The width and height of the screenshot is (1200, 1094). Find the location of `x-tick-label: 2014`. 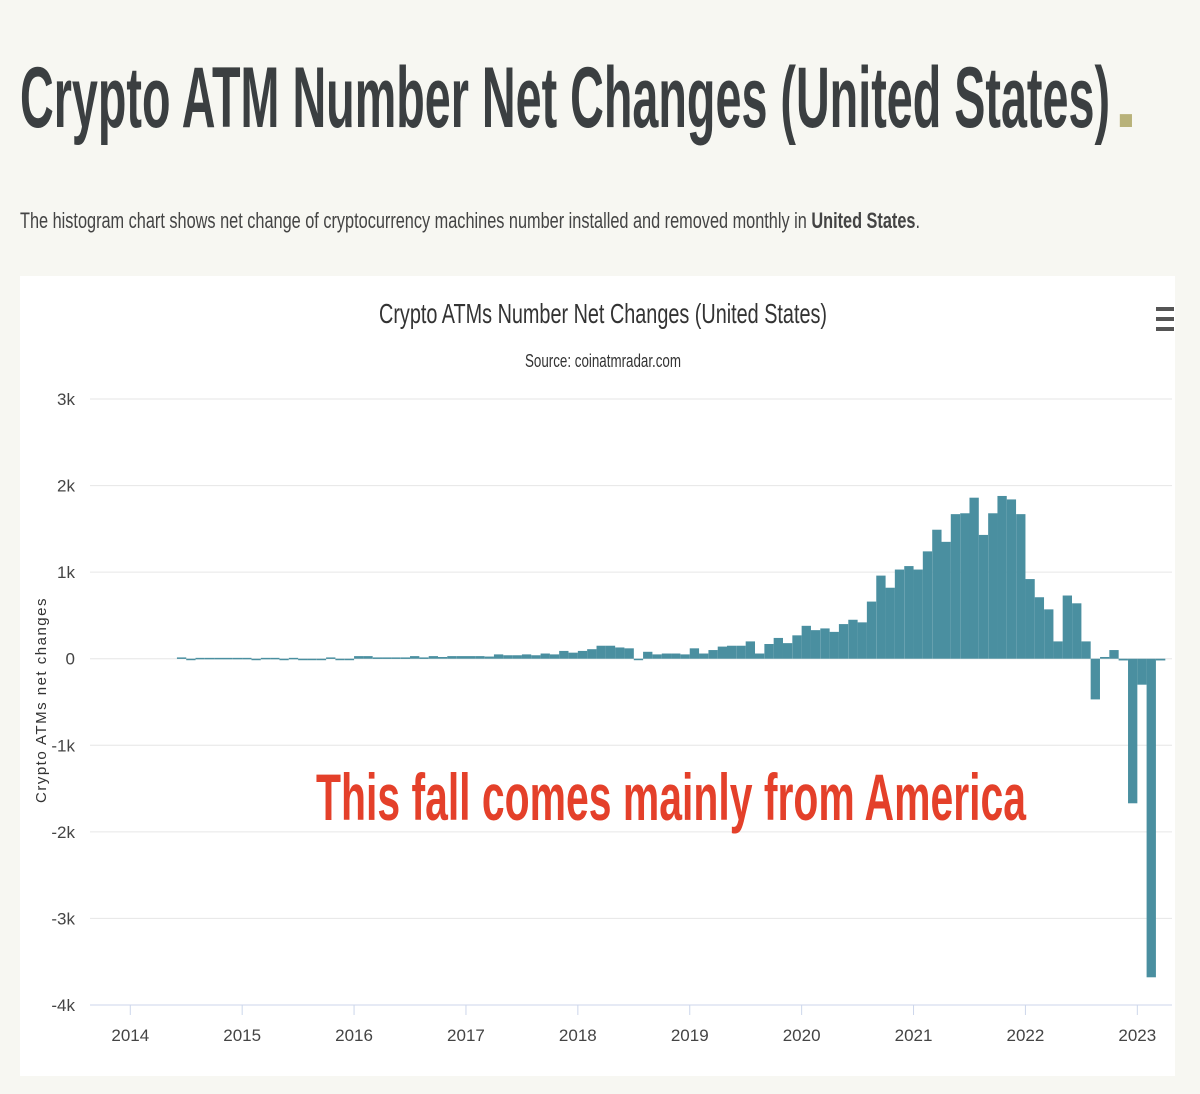

x-tick-label: 2014 is located at coordinates (130, 1035).